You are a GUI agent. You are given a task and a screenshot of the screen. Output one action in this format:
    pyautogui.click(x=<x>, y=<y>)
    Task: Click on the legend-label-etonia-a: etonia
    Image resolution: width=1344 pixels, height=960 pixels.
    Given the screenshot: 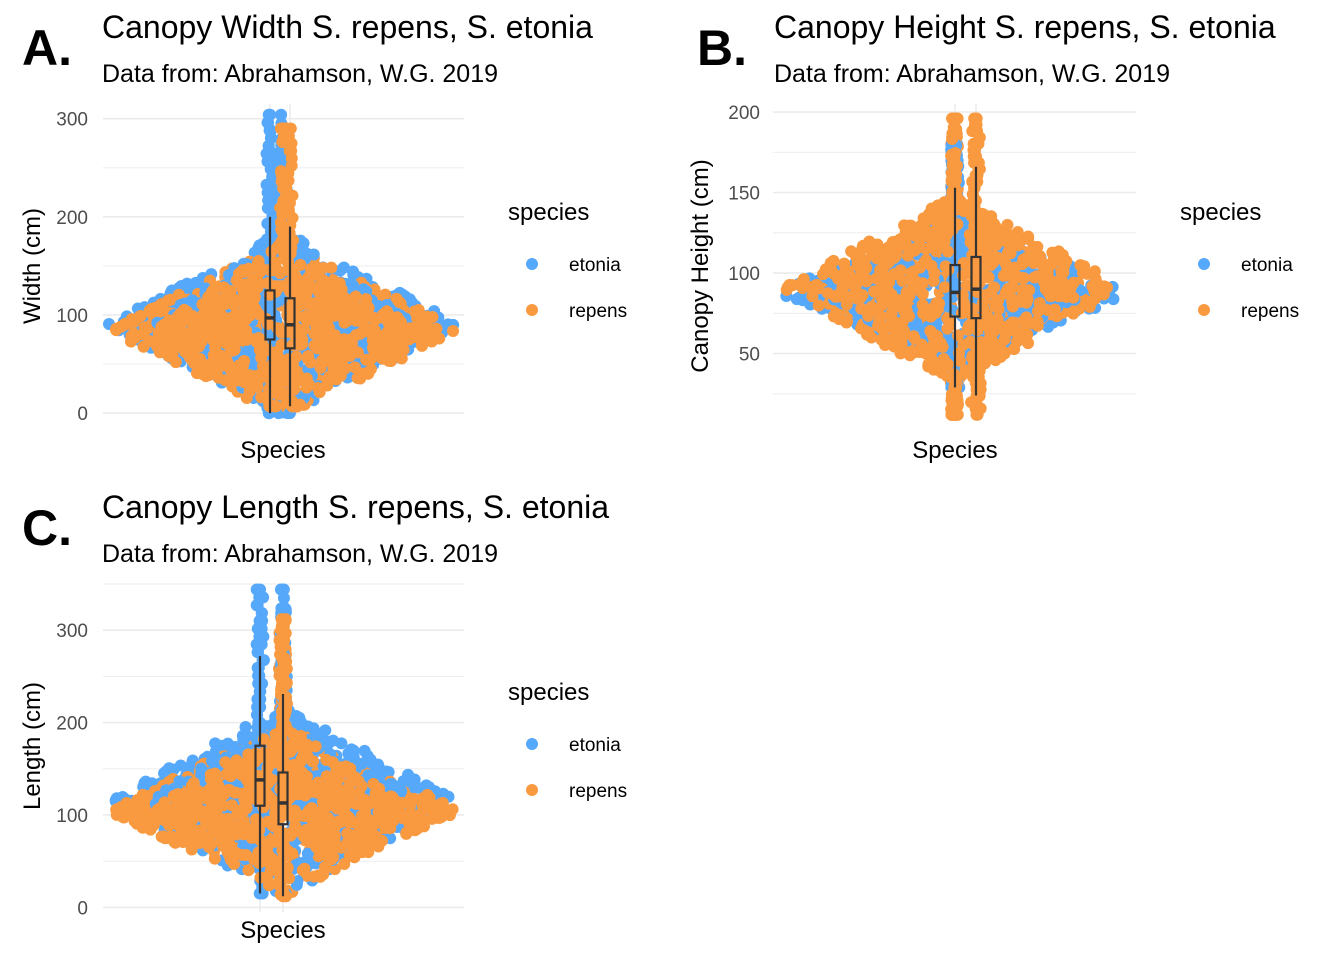 What is the action you would take?
    pyautogui.click(x=595, y=265)
    